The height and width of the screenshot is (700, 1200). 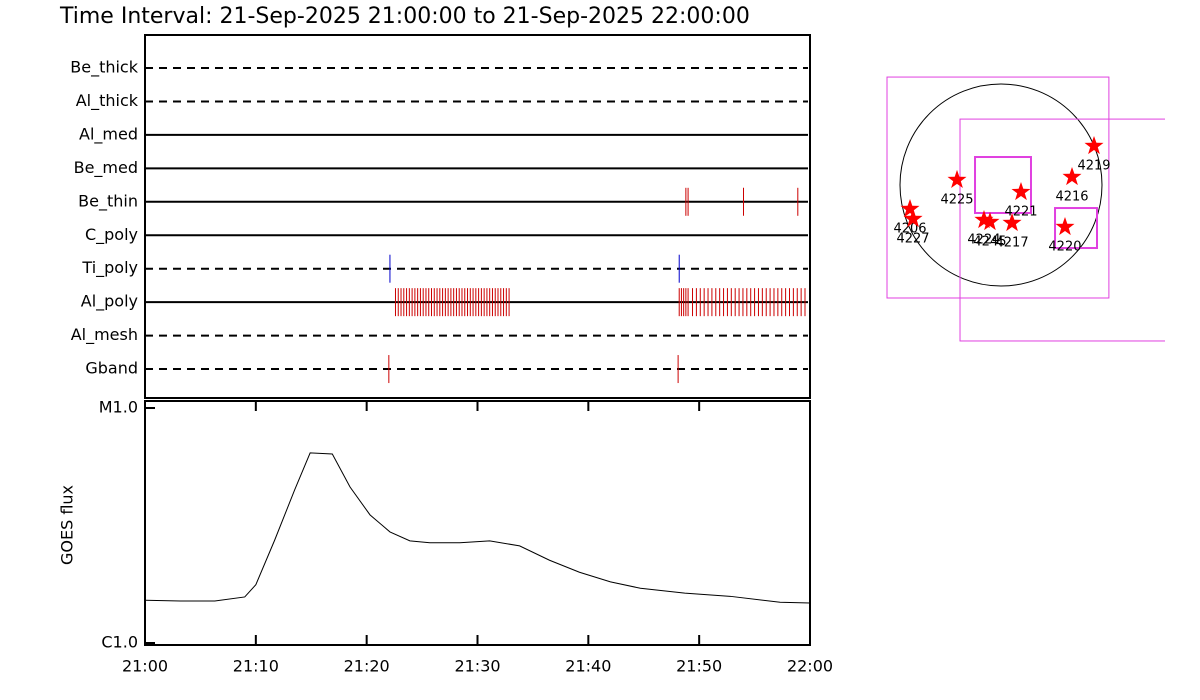 What do you see at coordinates (145, 666) in the screenshot?
I see `x-tick-label: 21:00` at bounding box center [145, 666].